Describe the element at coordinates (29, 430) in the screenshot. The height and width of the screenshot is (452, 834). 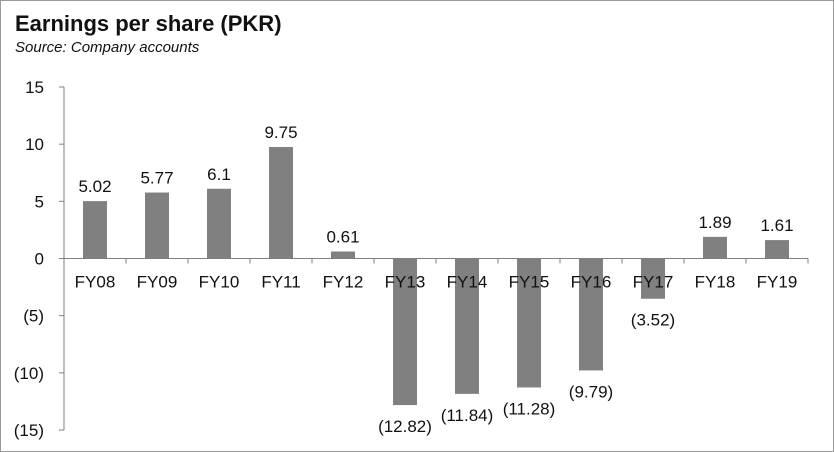
I see `y-tick-label: (15)` at that location.